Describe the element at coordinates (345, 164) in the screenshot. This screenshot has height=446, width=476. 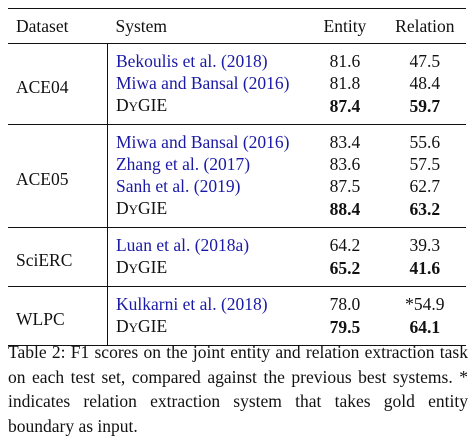
I see `entity-score: 83.6` at that location.